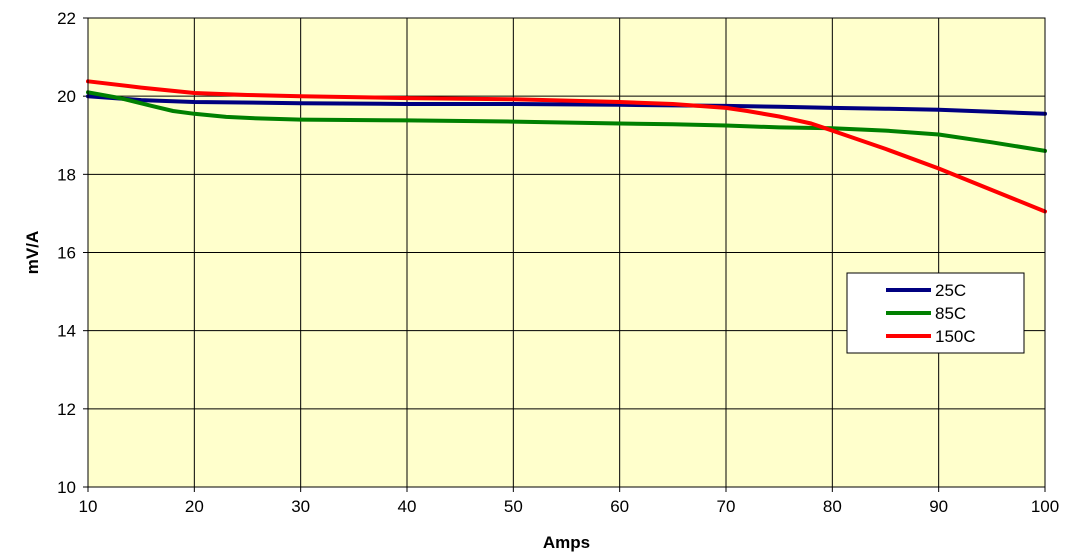 The image size is (1067, 554). Describe the element at coordinates (66, 18) in the screenshot. I see `y-tick-label: 22` at that location.